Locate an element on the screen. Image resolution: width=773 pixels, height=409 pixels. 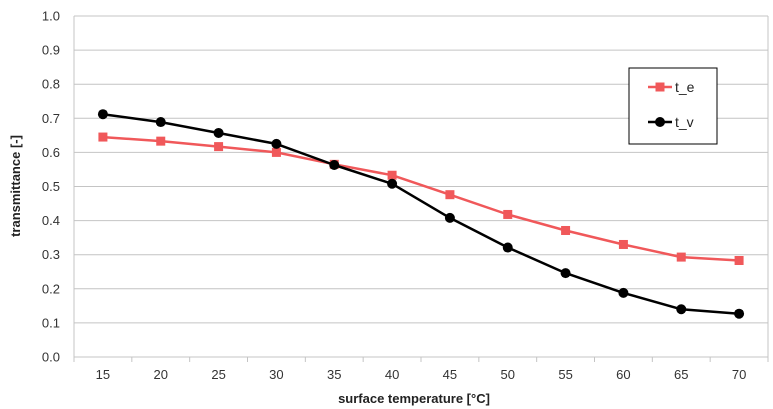
x-axis-ticks: 15 20 25 30 35 40 45 50 55 60 65 70 is located at coordinates (421, 369).